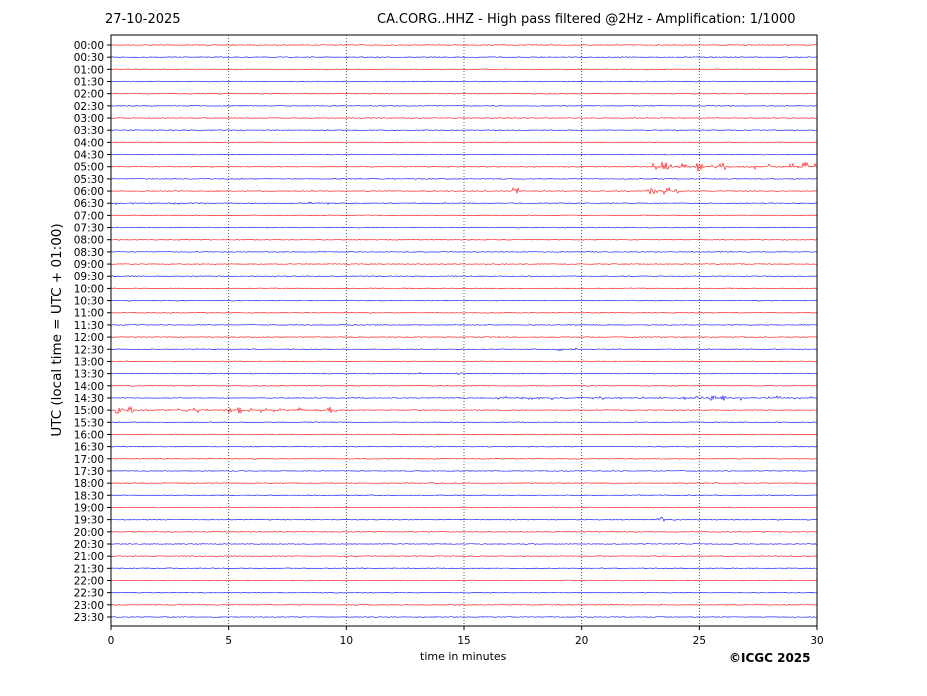  Describe the element at coordinates (89, 168) in the screenshot. I see `y-tick-label: 05:00` at that location.